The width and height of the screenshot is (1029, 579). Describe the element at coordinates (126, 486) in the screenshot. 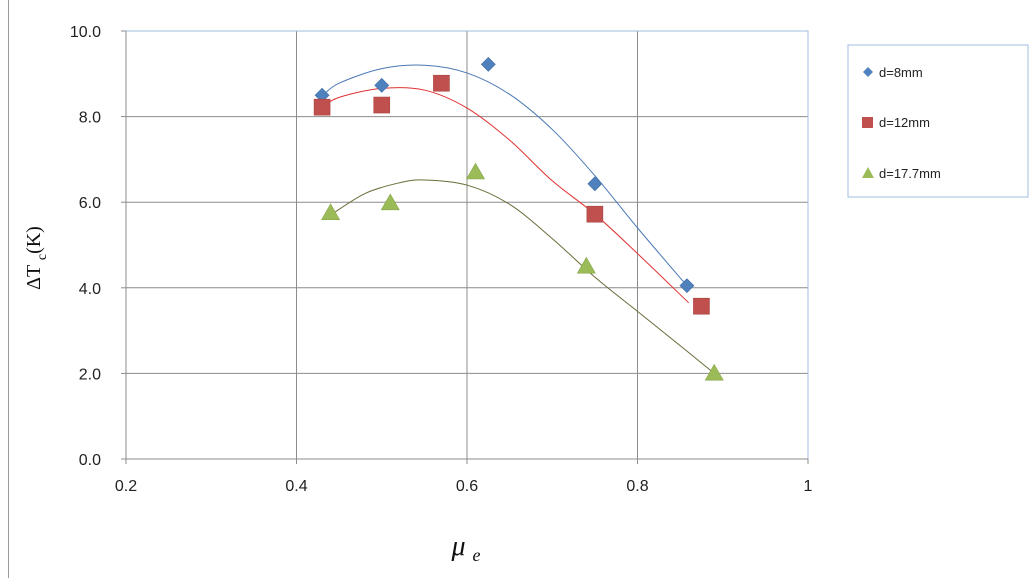

I see `x-tick-label: 0.2` at that location.